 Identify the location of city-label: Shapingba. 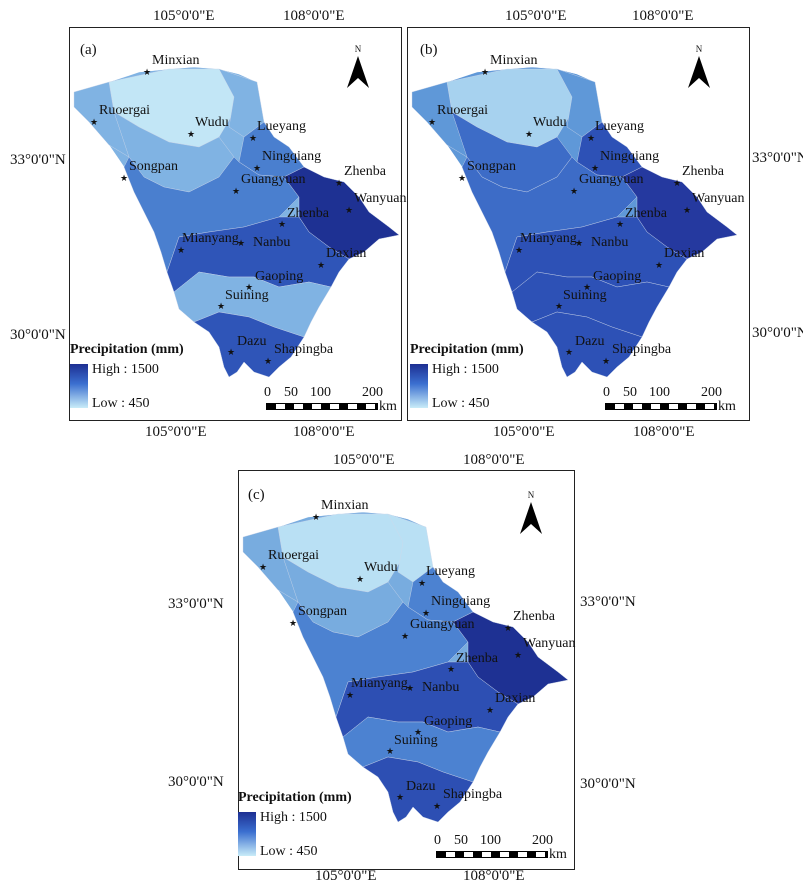
(304, 349).